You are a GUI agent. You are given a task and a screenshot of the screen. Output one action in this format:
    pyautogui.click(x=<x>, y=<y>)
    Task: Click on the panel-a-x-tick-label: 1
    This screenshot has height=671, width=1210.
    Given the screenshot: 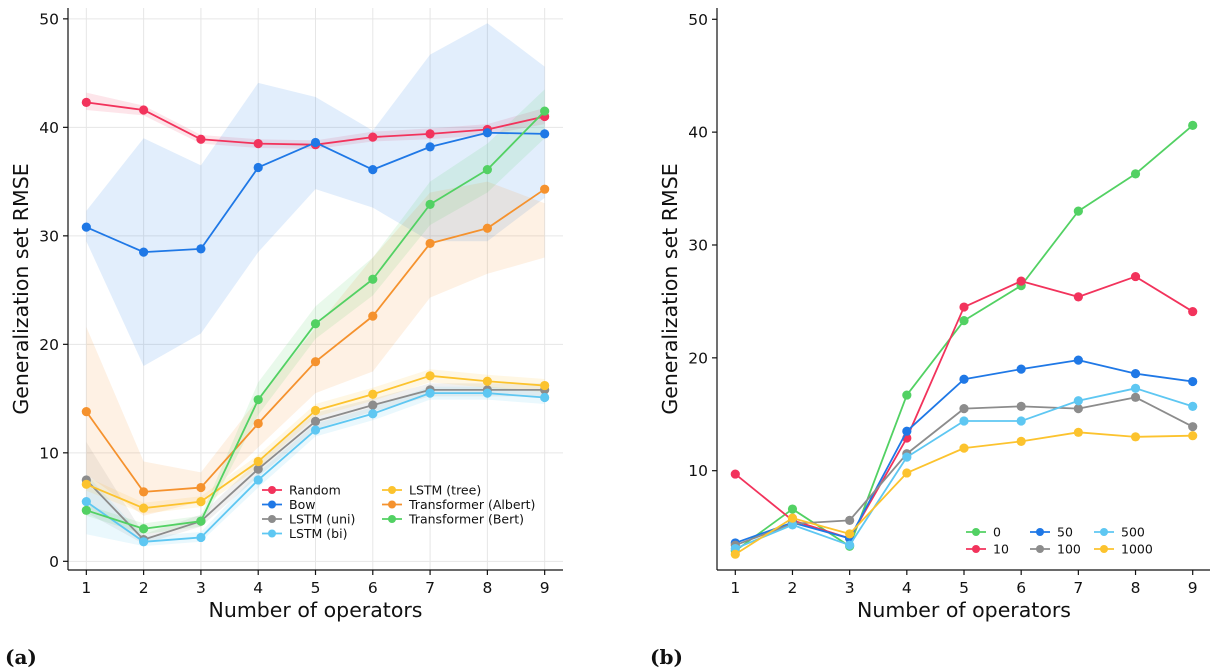 What is the action you would take?
    pyautogui.click(x=86, y=588)
    